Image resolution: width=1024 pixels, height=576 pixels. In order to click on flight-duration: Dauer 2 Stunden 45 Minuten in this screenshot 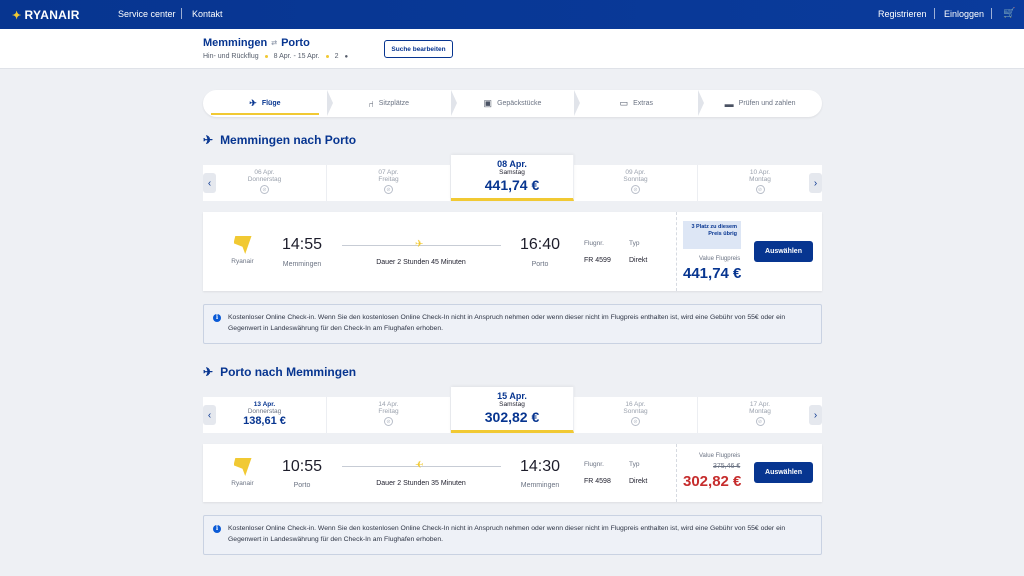, I will do `click(421, 262)`.